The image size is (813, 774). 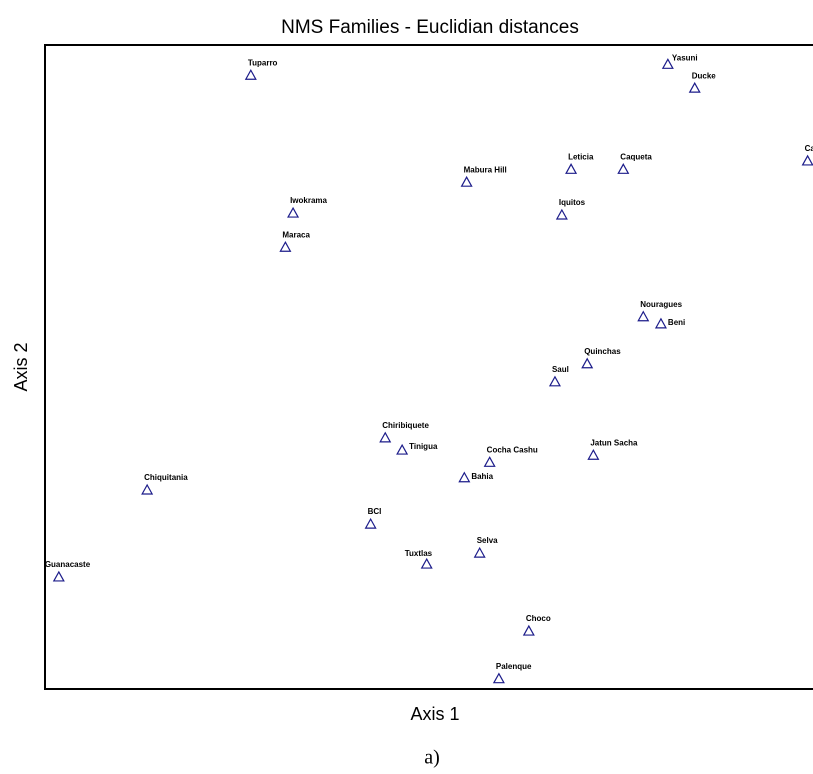 What do you see at coordinates (560, 369) in the screenshot?
I see `point-label: Saul` at bounding box center [560, 369].